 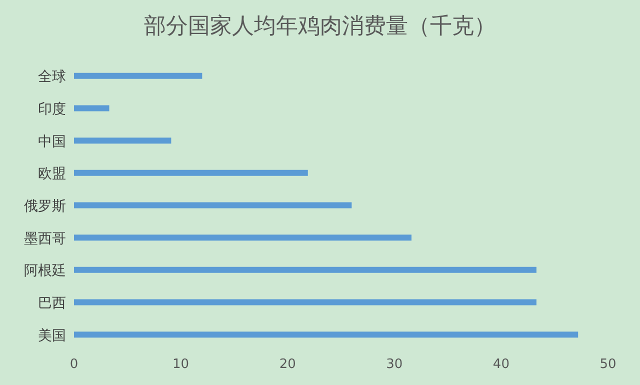 What do you see at coordinates (608, 364) in the screenshot?
I see `x-tick-label: 50` at bounding box center [608, 364].